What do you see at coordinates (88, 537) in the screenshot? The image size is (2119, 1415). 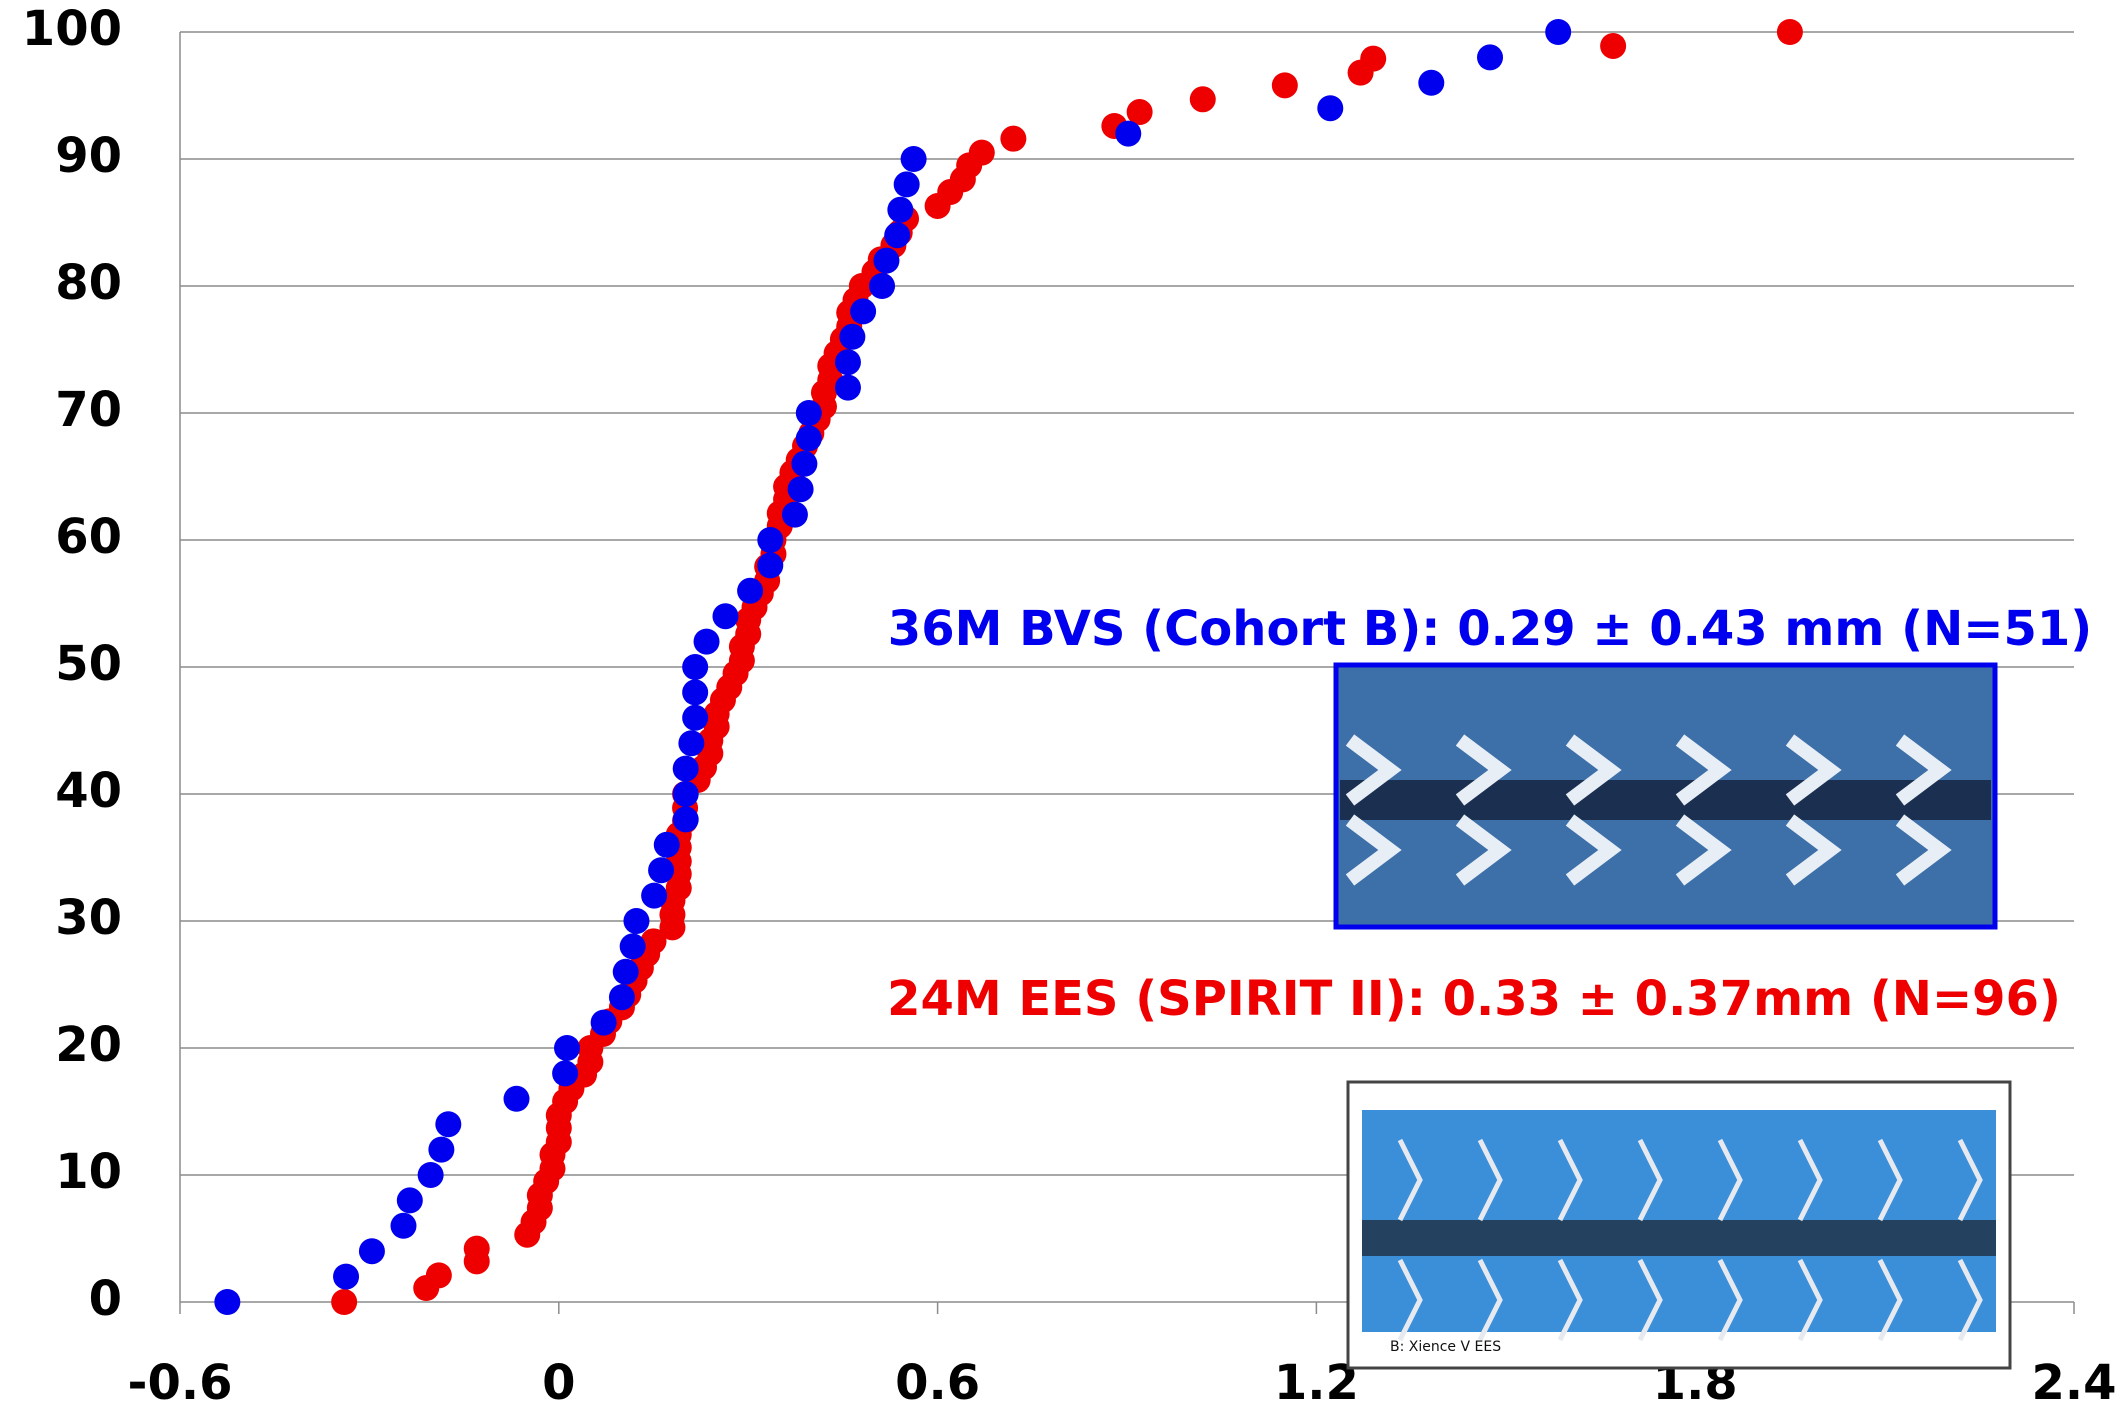 I see `y-tick-label: 60` at bounding box center [88, 537].